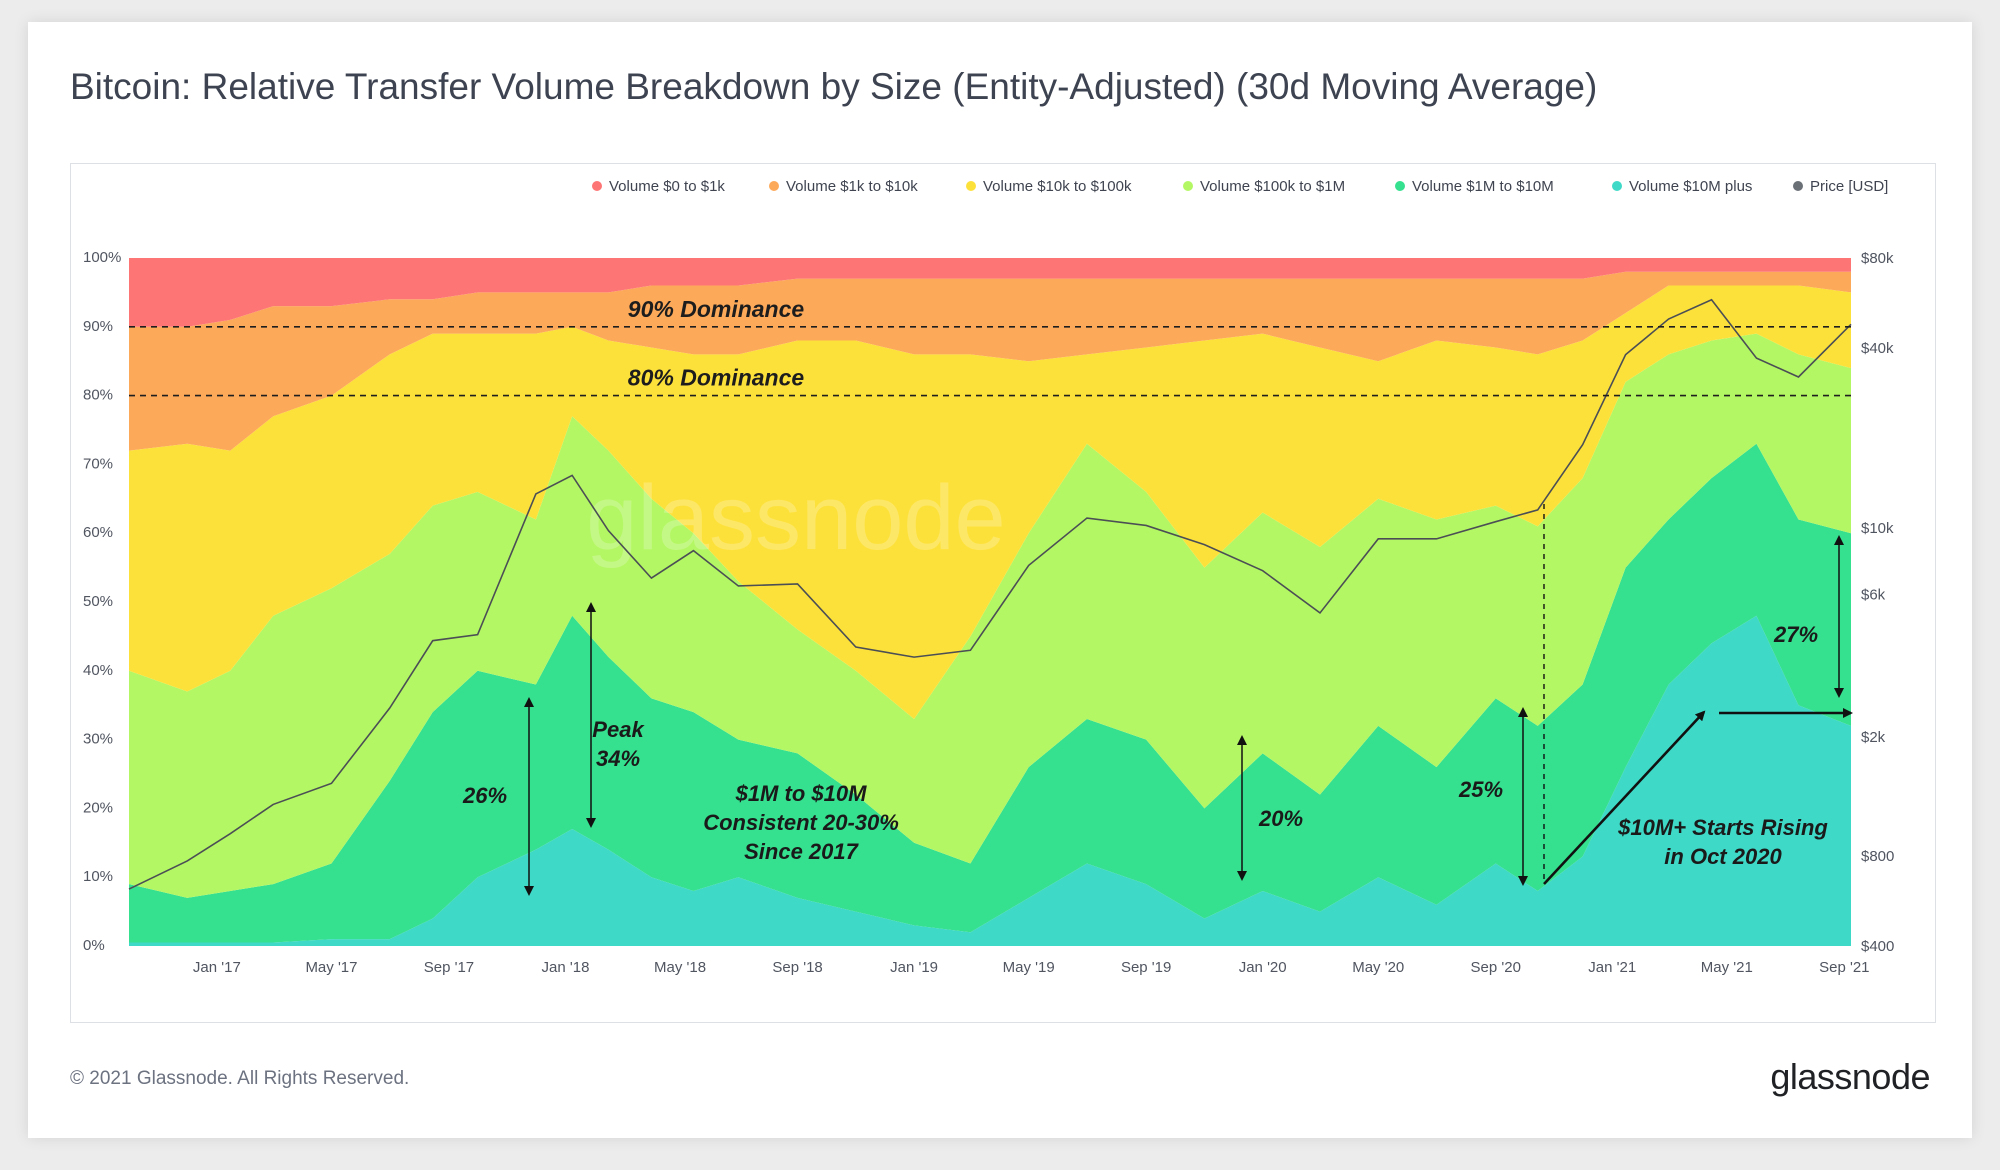  I want to click on annotation-text-line: 27%, so click(1795, 634).